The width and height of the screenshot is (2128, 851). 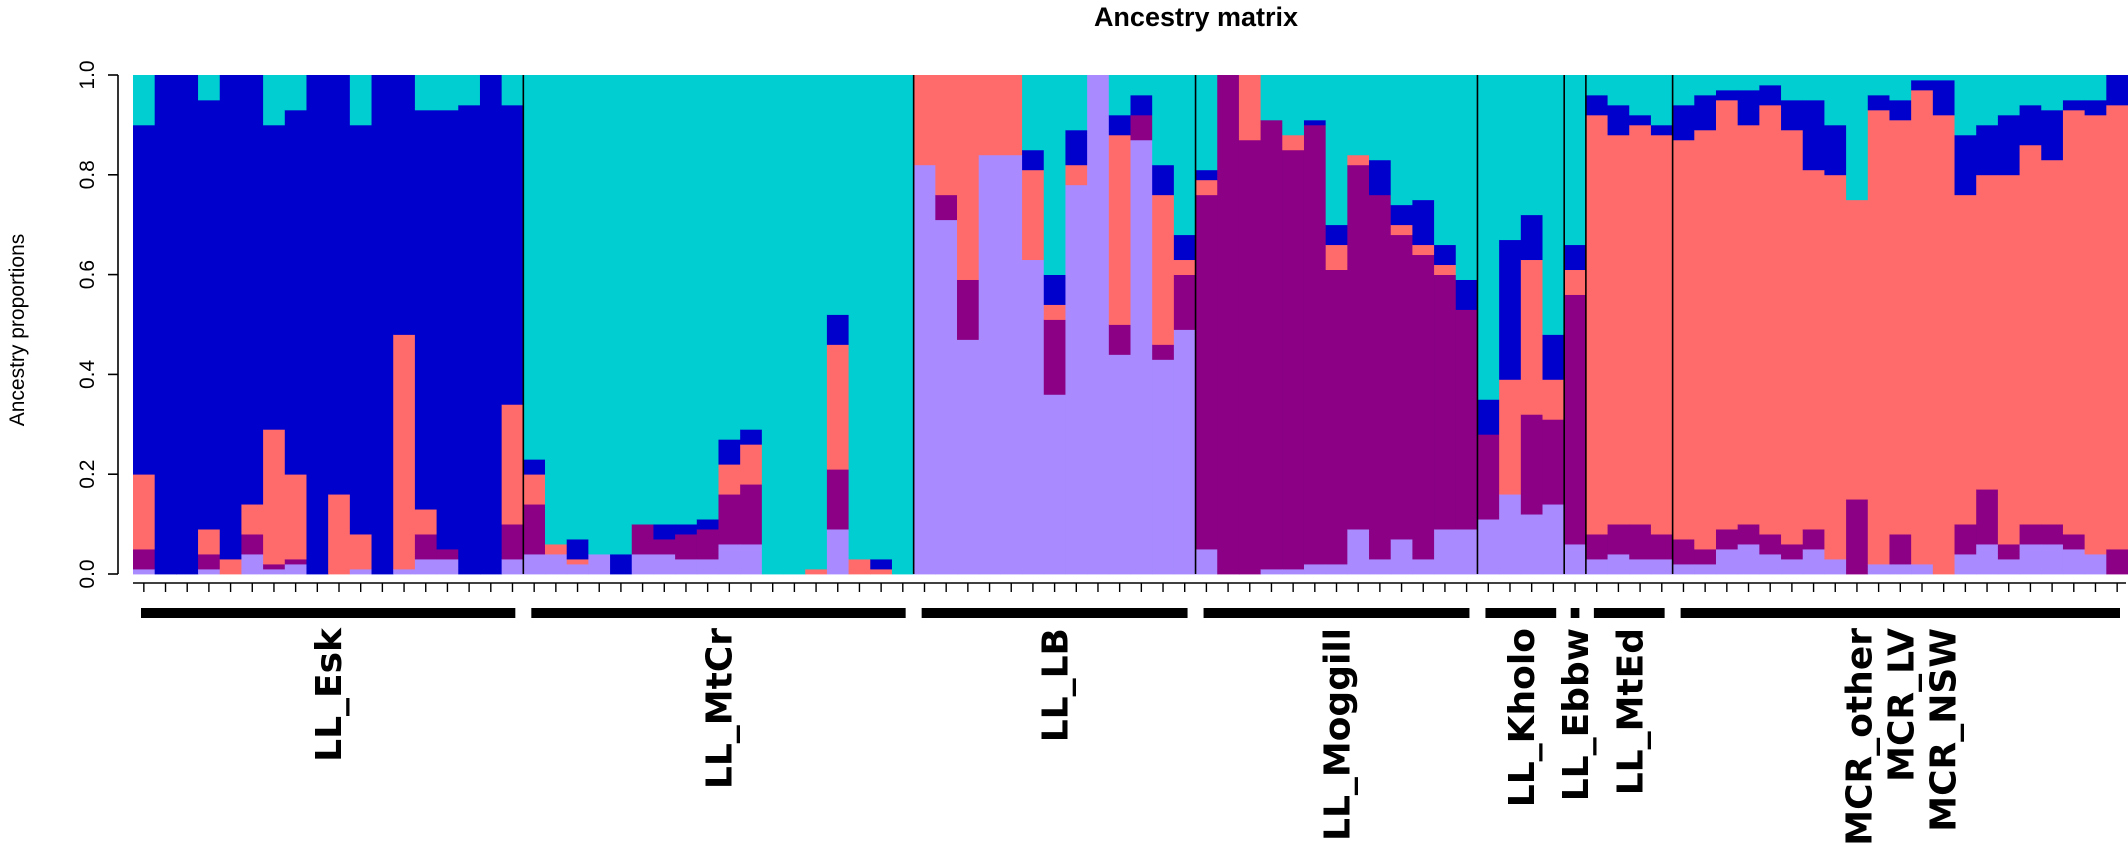 What do you see at coordinates (1129, 600) in the screenshot?
I see `x-axis` at bounding box center [1129, 600].